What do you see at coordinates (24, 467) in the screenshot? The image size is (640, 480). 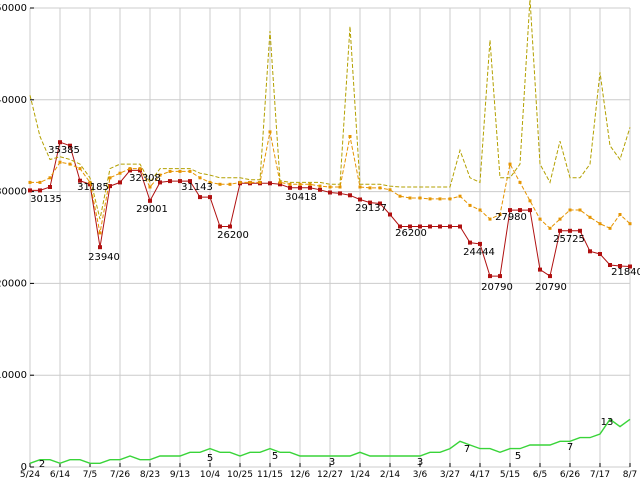 I see `y-axis-label: 0` at bounding box center [24, 467].